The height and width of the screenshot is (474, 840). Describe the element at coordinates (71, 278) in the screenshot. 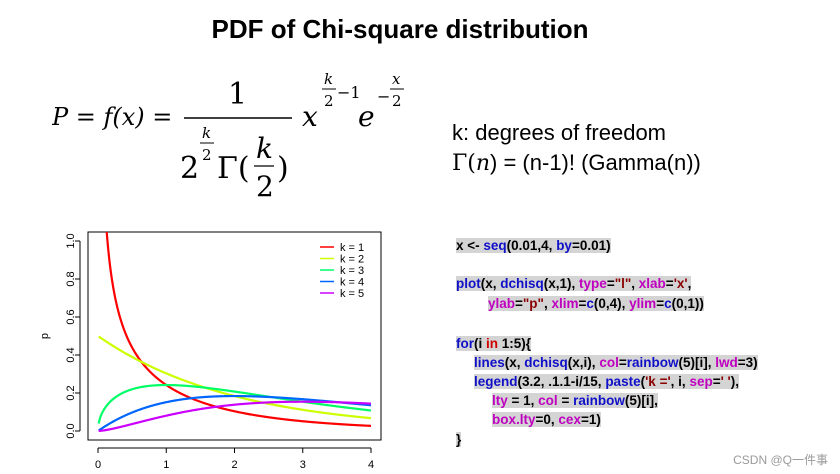

I see `y-tick-label: 0.8` at that location.